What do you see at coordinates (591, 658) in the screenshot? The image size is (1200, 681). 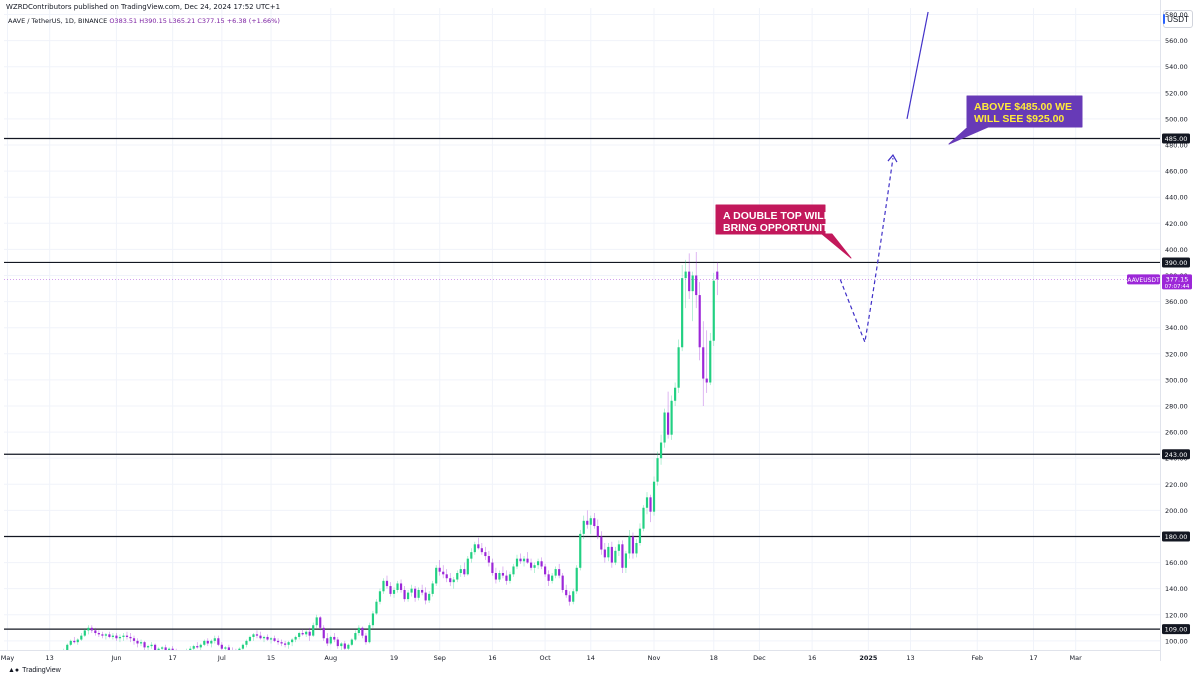 I see `time-tick-label: 14` at bounding box center [591, 658].